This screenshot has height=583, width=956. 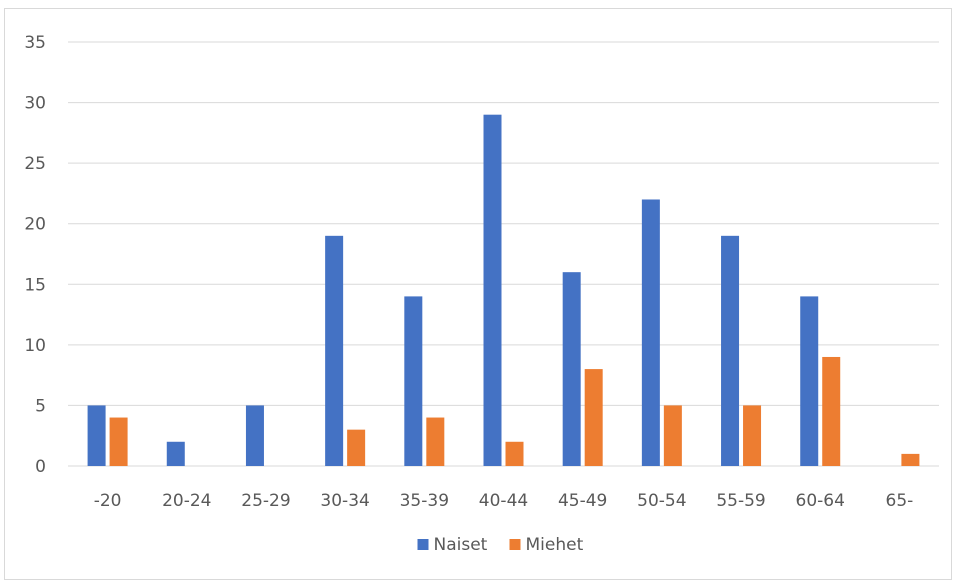 I want to click on x-tick-label: 35-39, so click(x=424, y=501).